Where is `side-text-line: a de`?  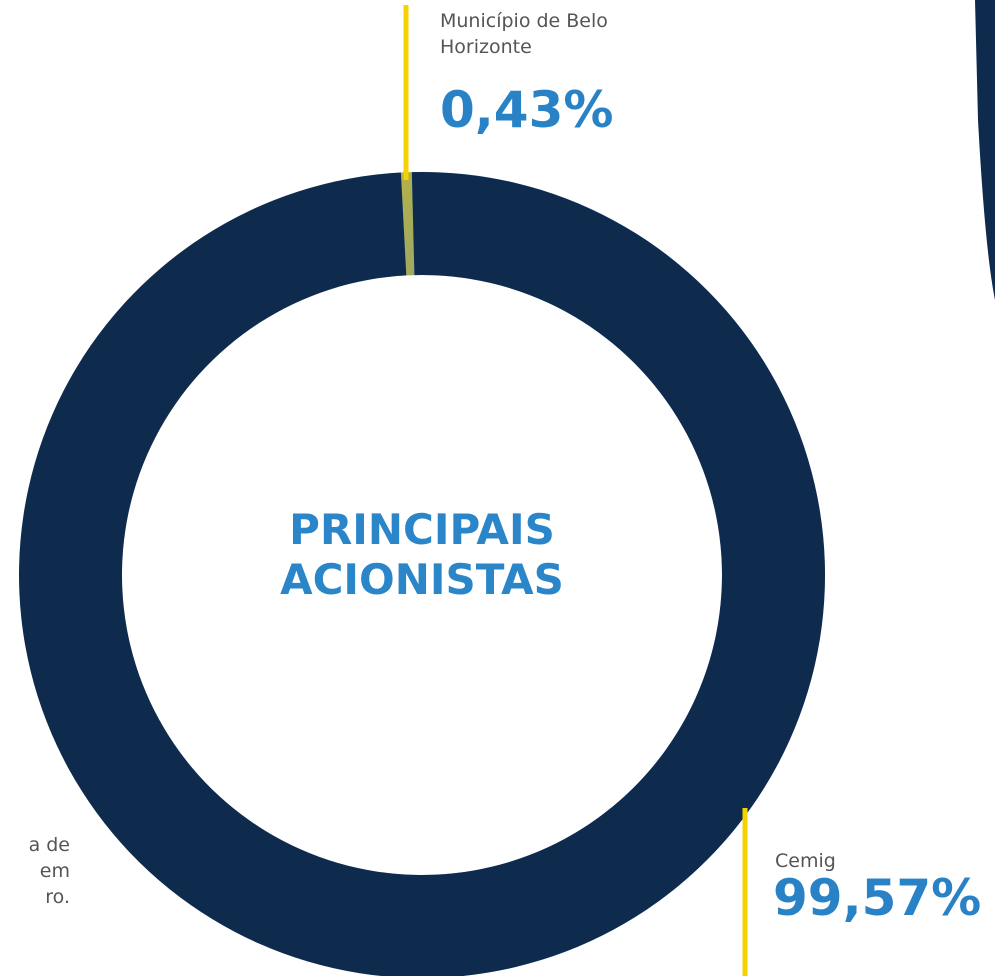
side-text-line: a de is located at coordinates (49, 845).